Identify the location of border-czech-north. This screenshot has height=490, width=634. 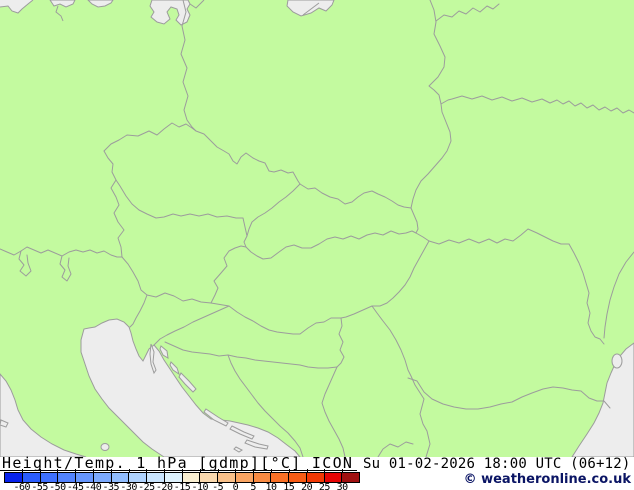
(202, 153).